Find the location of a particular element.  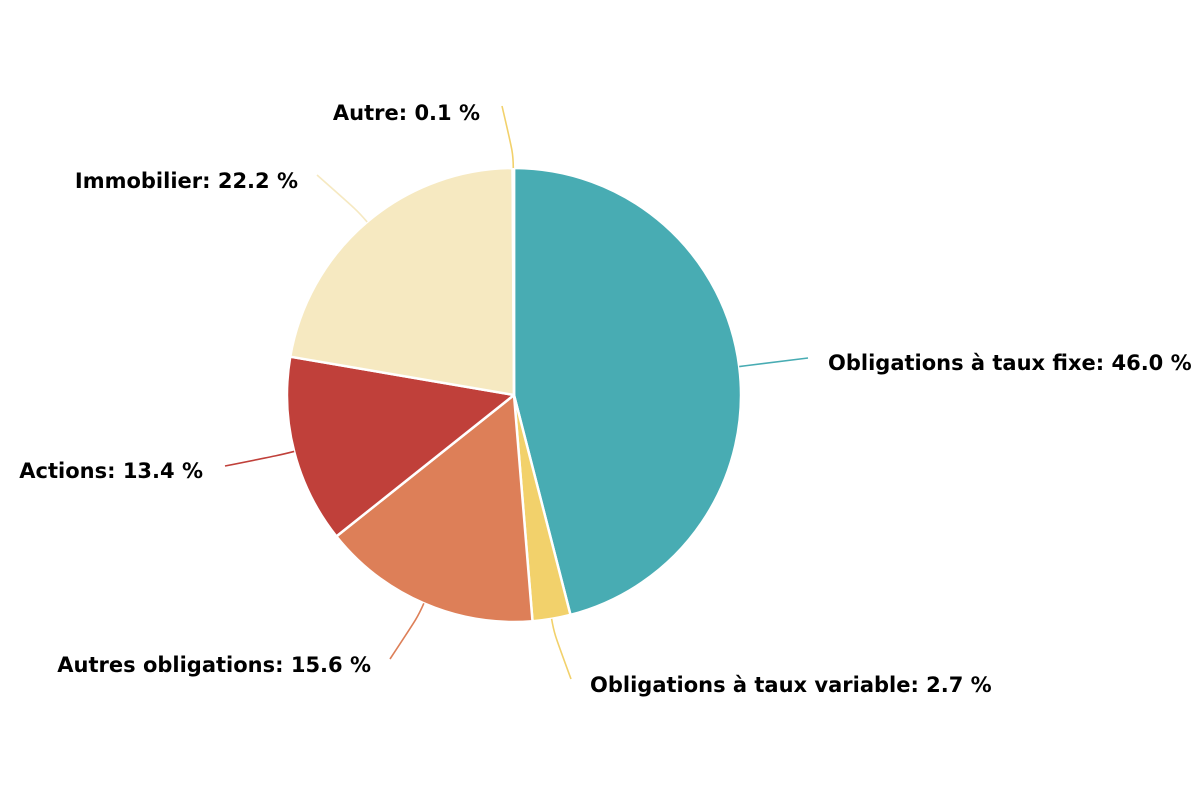

connector-immobilier is located at coordinates (342, 198).